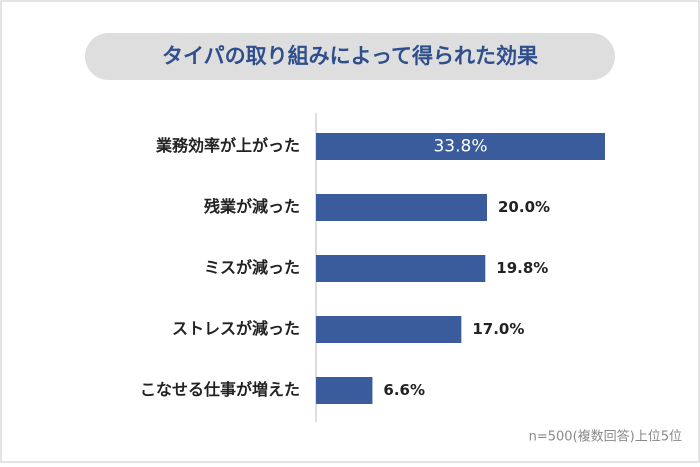 The image size is (700, 467). I want to click on value-label: 20.0%, so click(524, 207).